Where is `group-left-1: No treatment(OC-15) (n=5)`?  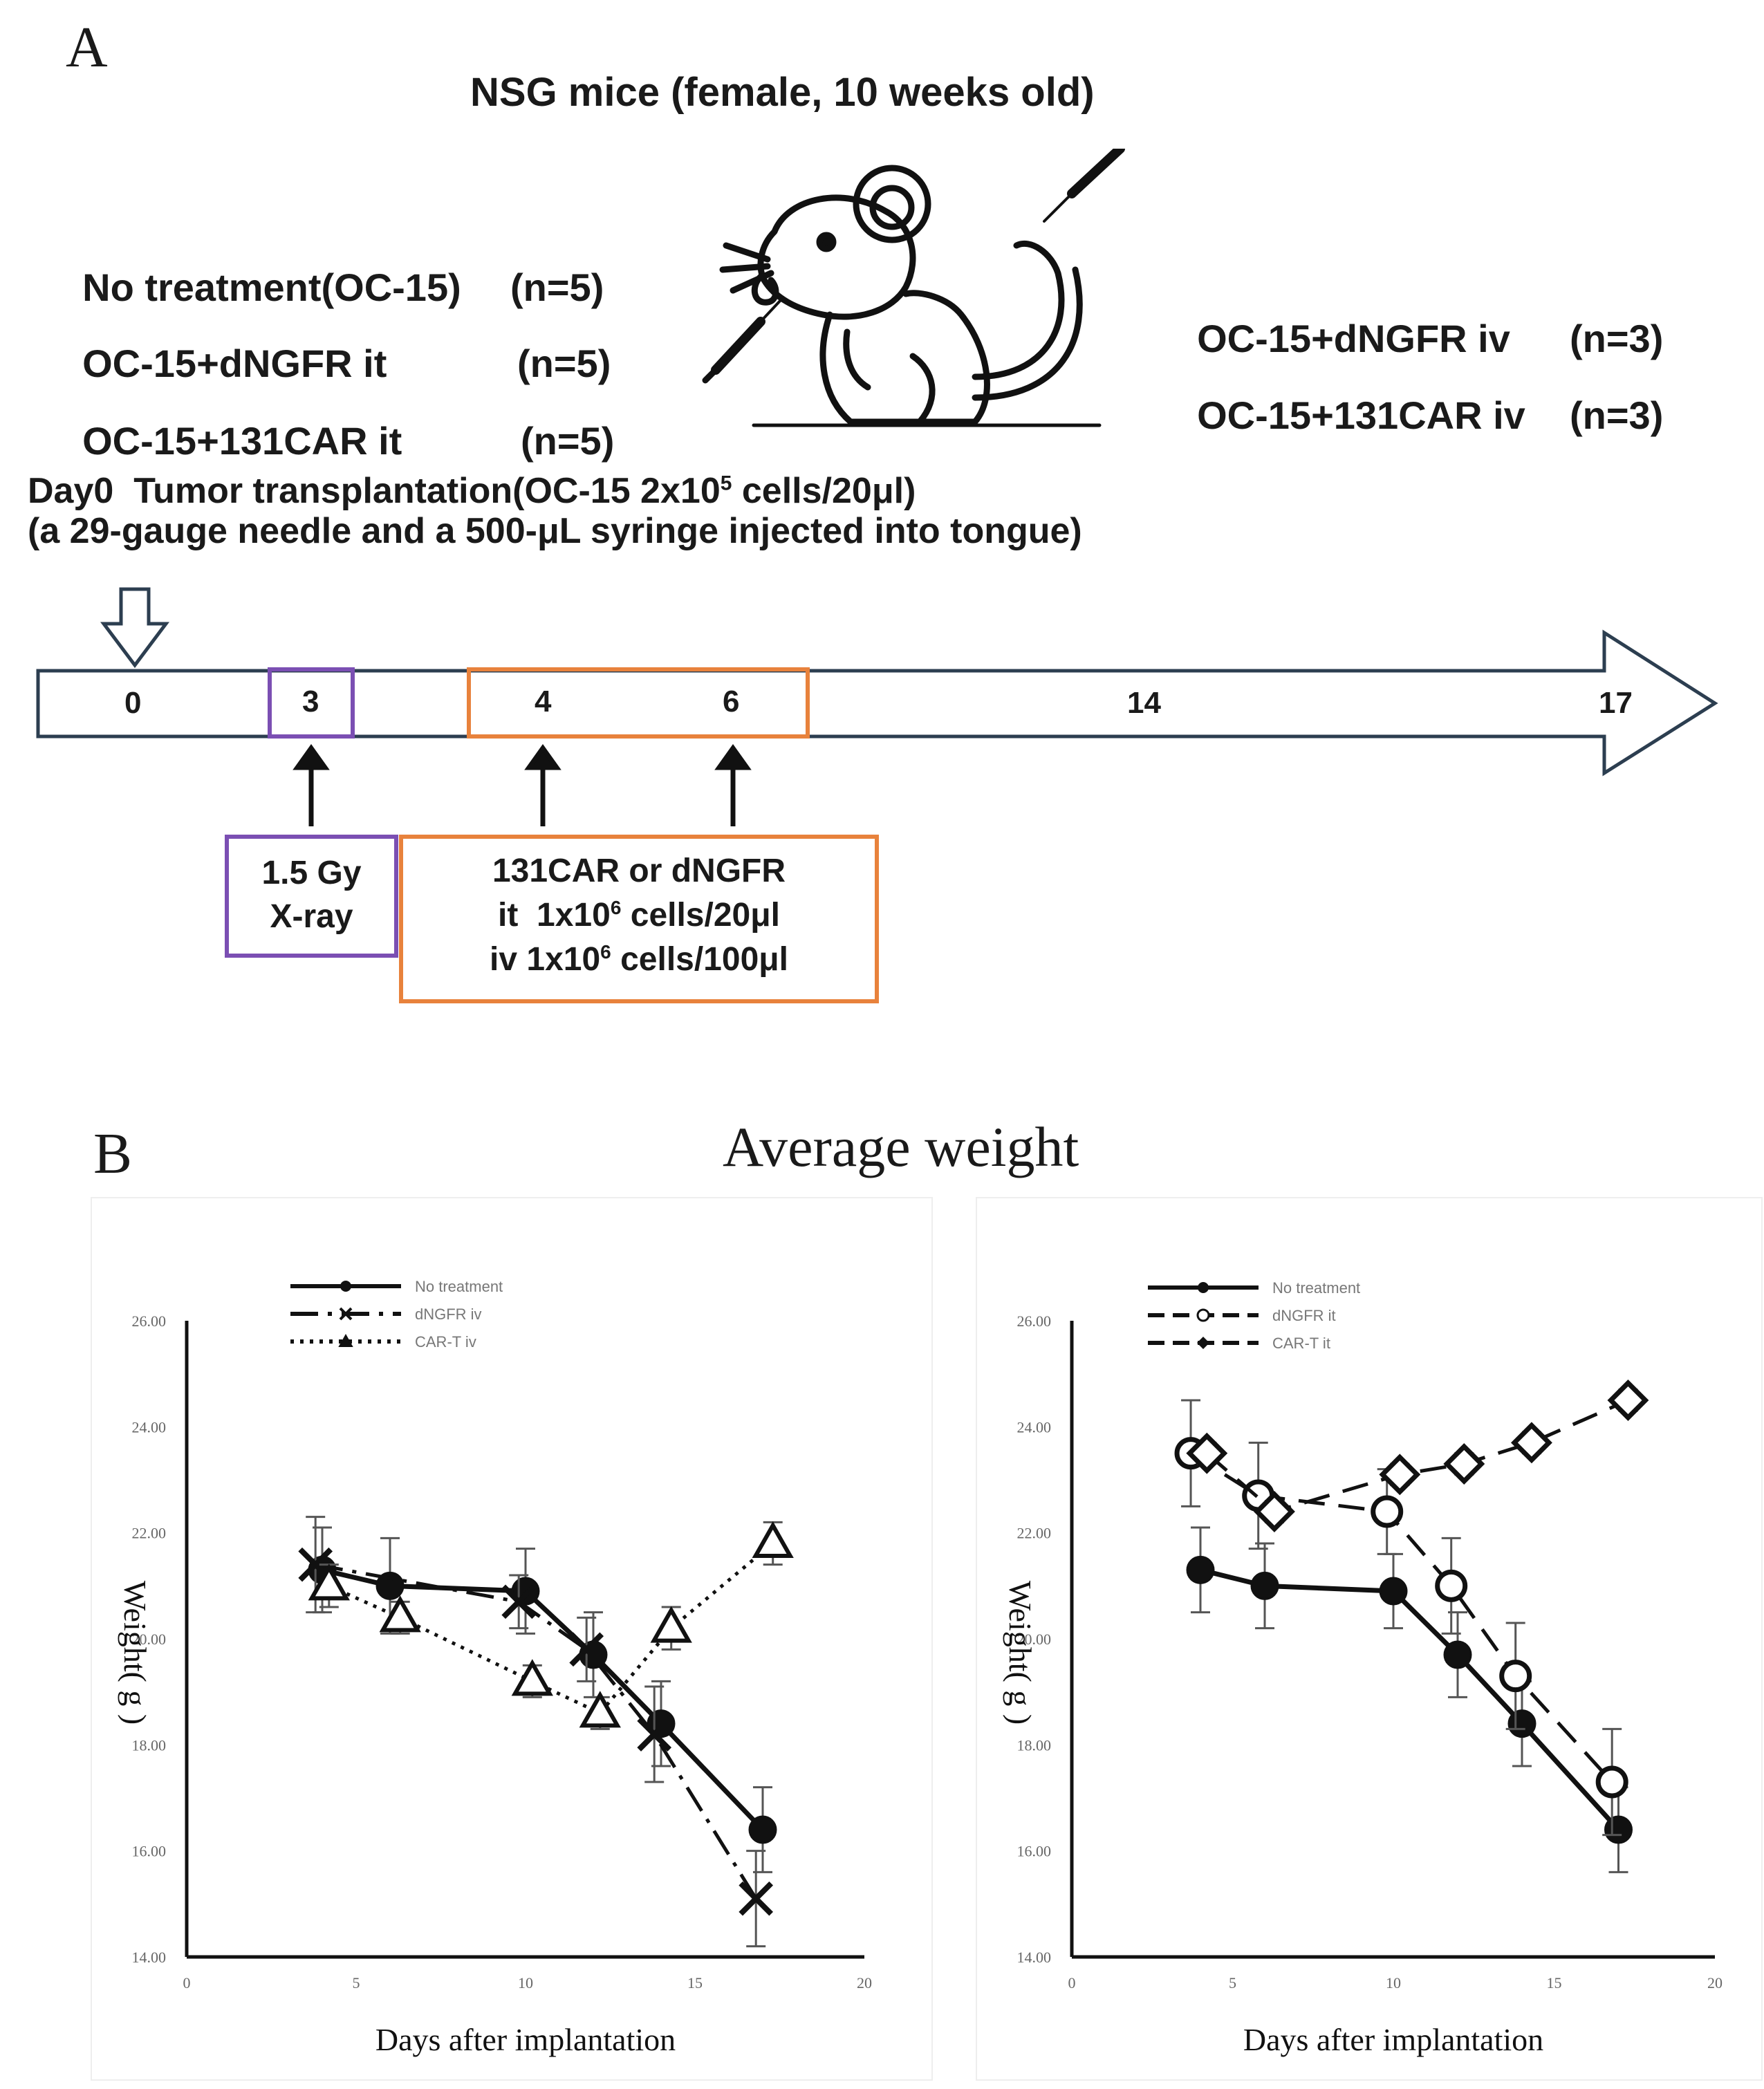 group-left-1: No treatment(OC-15) (n=5) is located at coordinates (332, 265).